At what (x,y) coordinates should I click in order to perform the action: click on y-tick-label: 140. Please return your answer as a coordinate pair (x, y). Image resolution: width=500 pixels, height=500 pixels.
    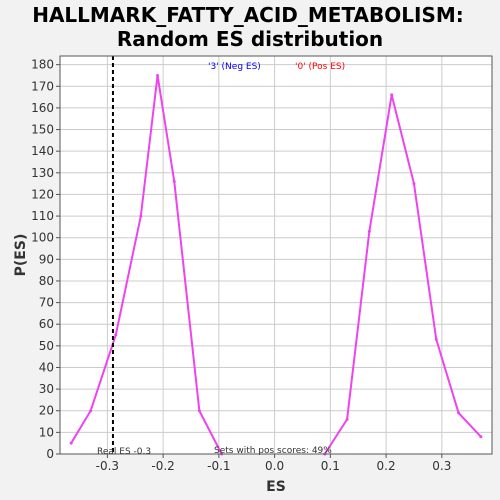
    Looking at the image, I should click on (42, 151).